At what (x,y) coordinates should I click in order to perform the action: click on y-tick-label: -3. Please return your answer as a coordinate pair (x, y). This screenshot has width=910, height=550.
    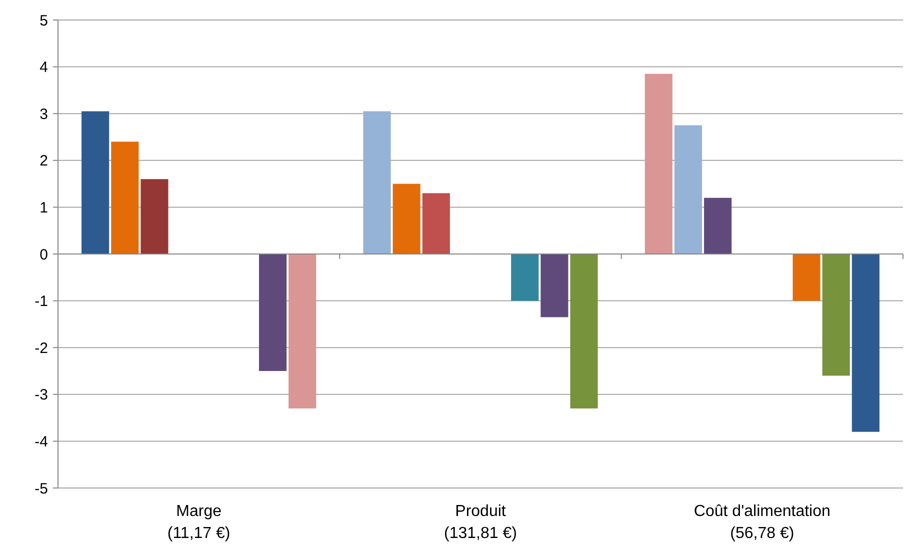
    Looking at the image, I should click on (41, 395).